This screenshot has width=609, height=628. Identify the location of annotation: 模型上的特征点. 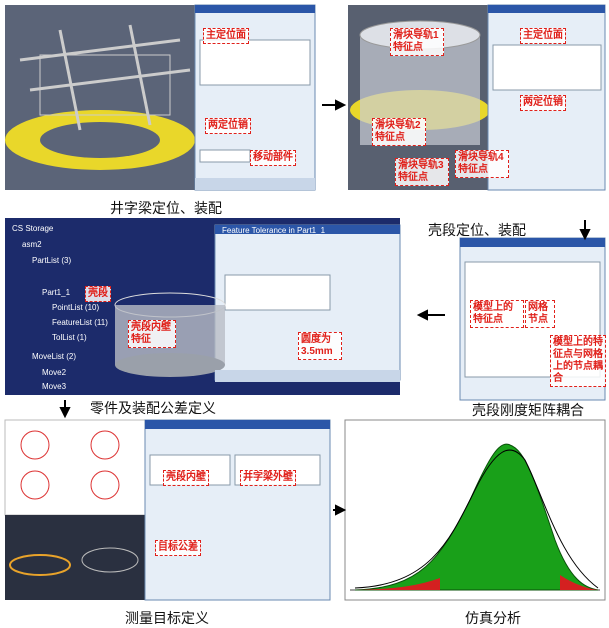
(497, 314).